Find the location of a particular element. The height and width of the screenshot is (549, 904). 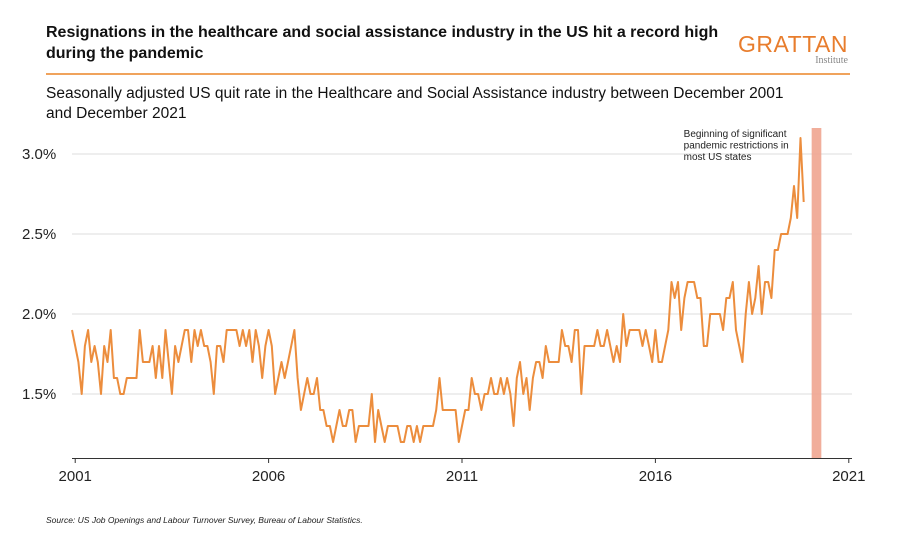

pandemic-band is located at coordinates (816, 293).